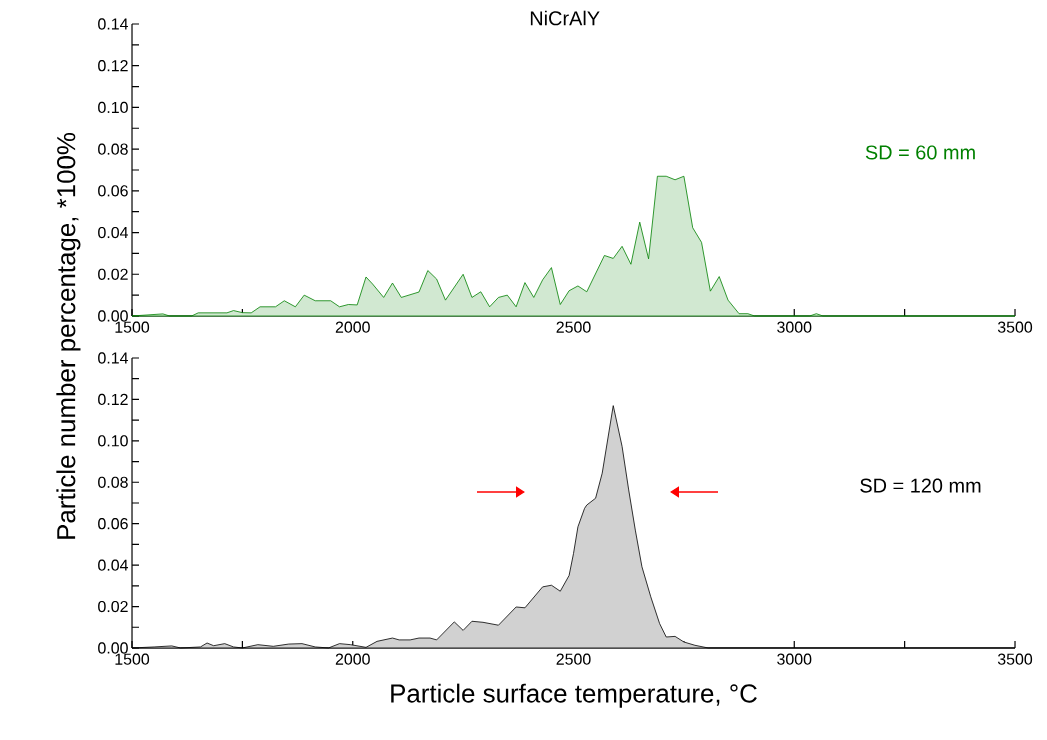  What do you see at coordinates (574, 695) in the screenshot?
I see `x-axis-title: Particle surface temperature, °C` at bounding box center [574, 695].